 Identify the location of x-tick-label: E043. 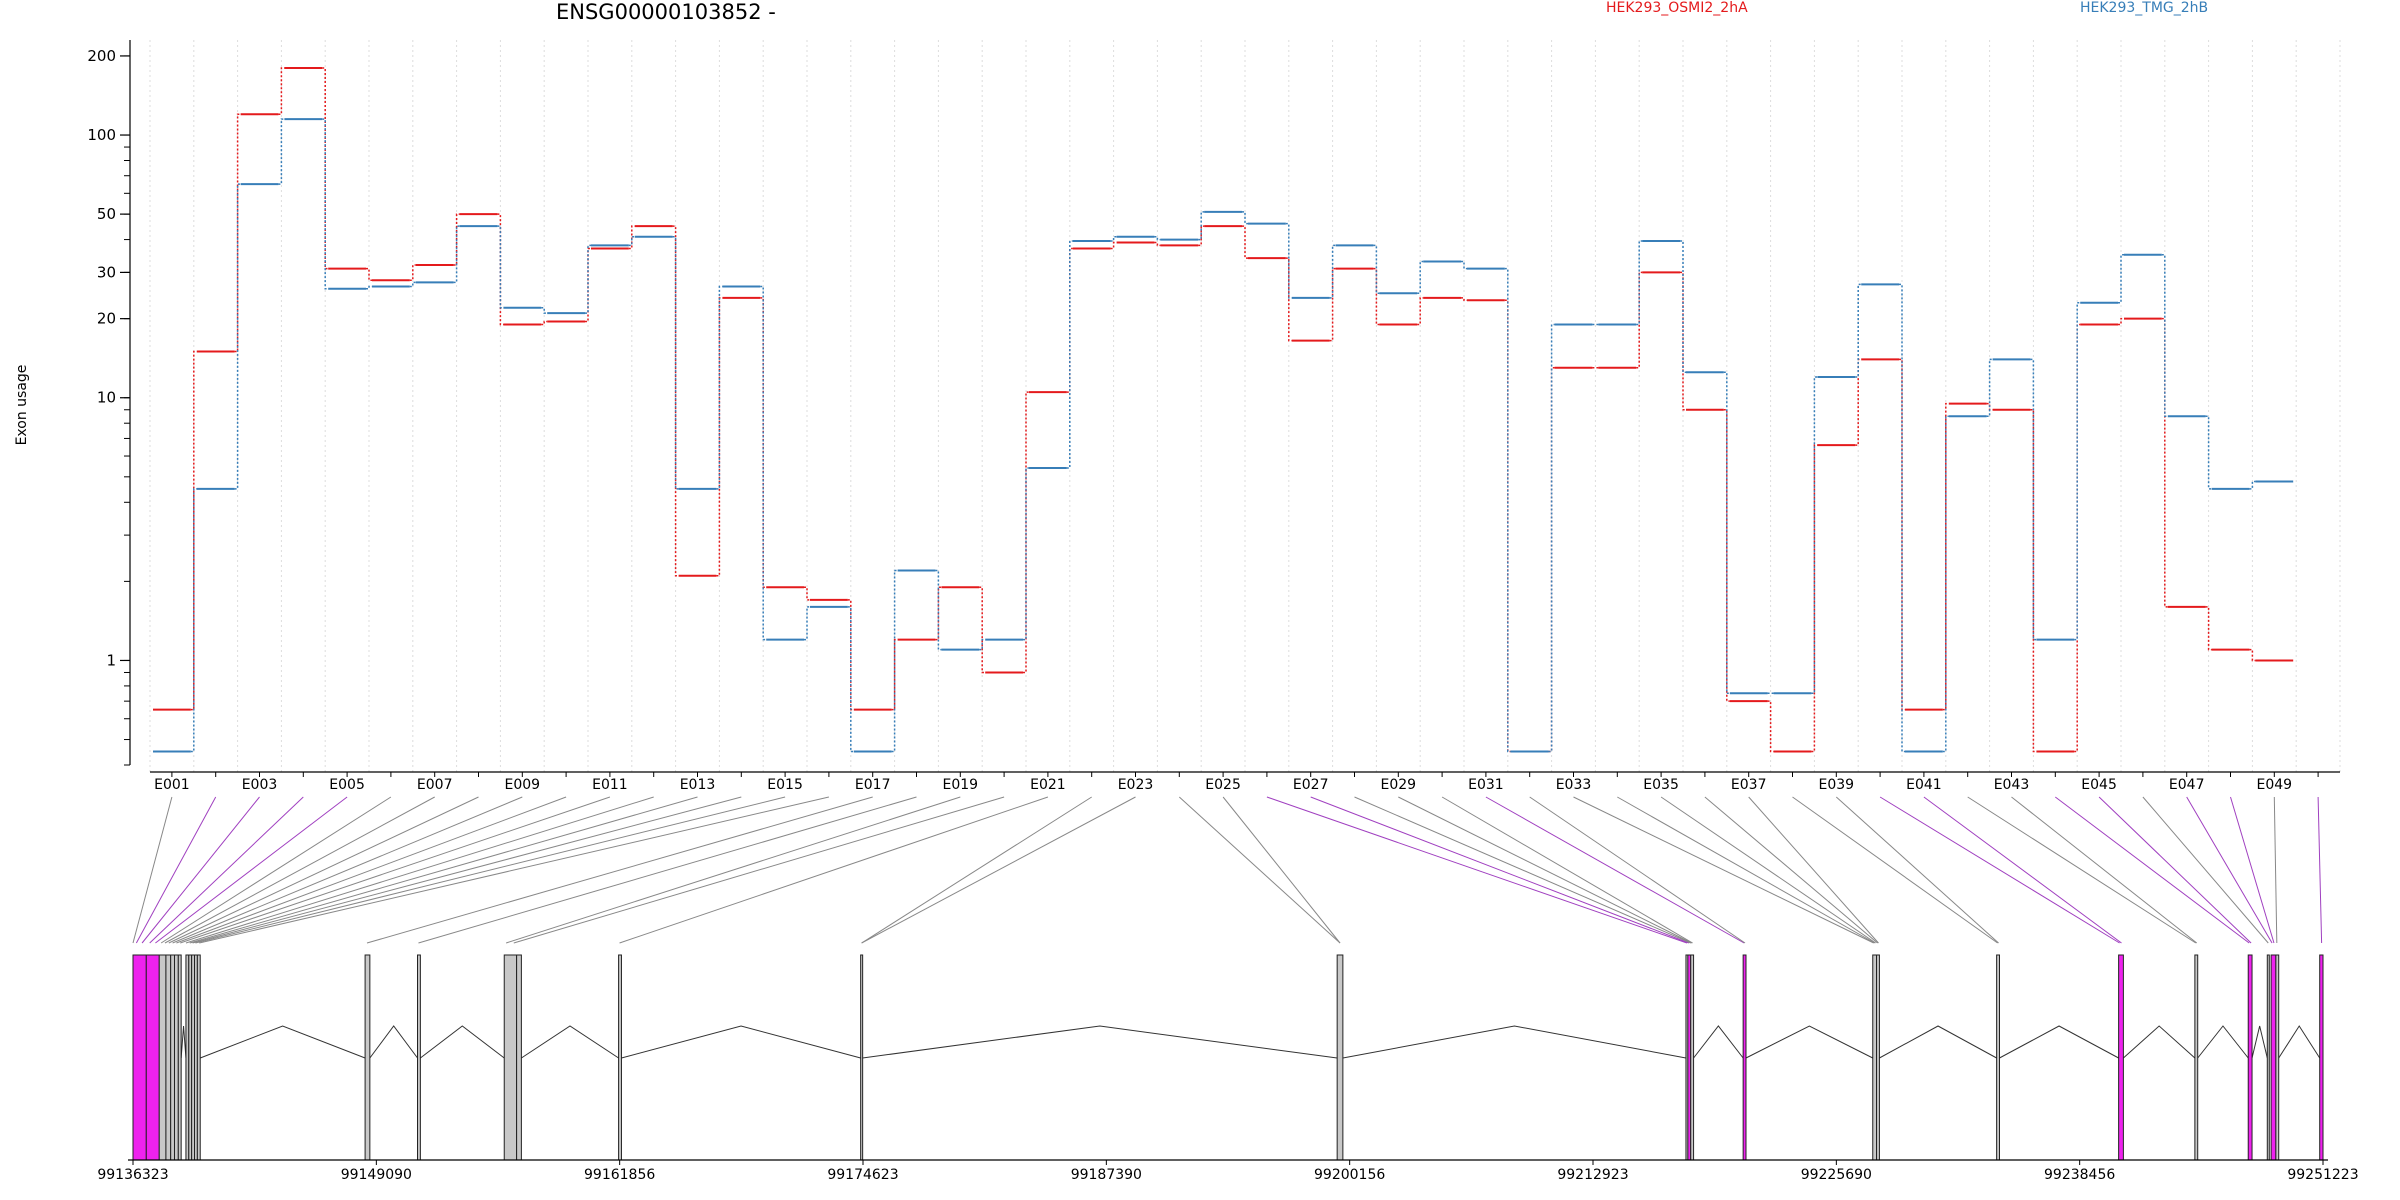
(2012, 785).